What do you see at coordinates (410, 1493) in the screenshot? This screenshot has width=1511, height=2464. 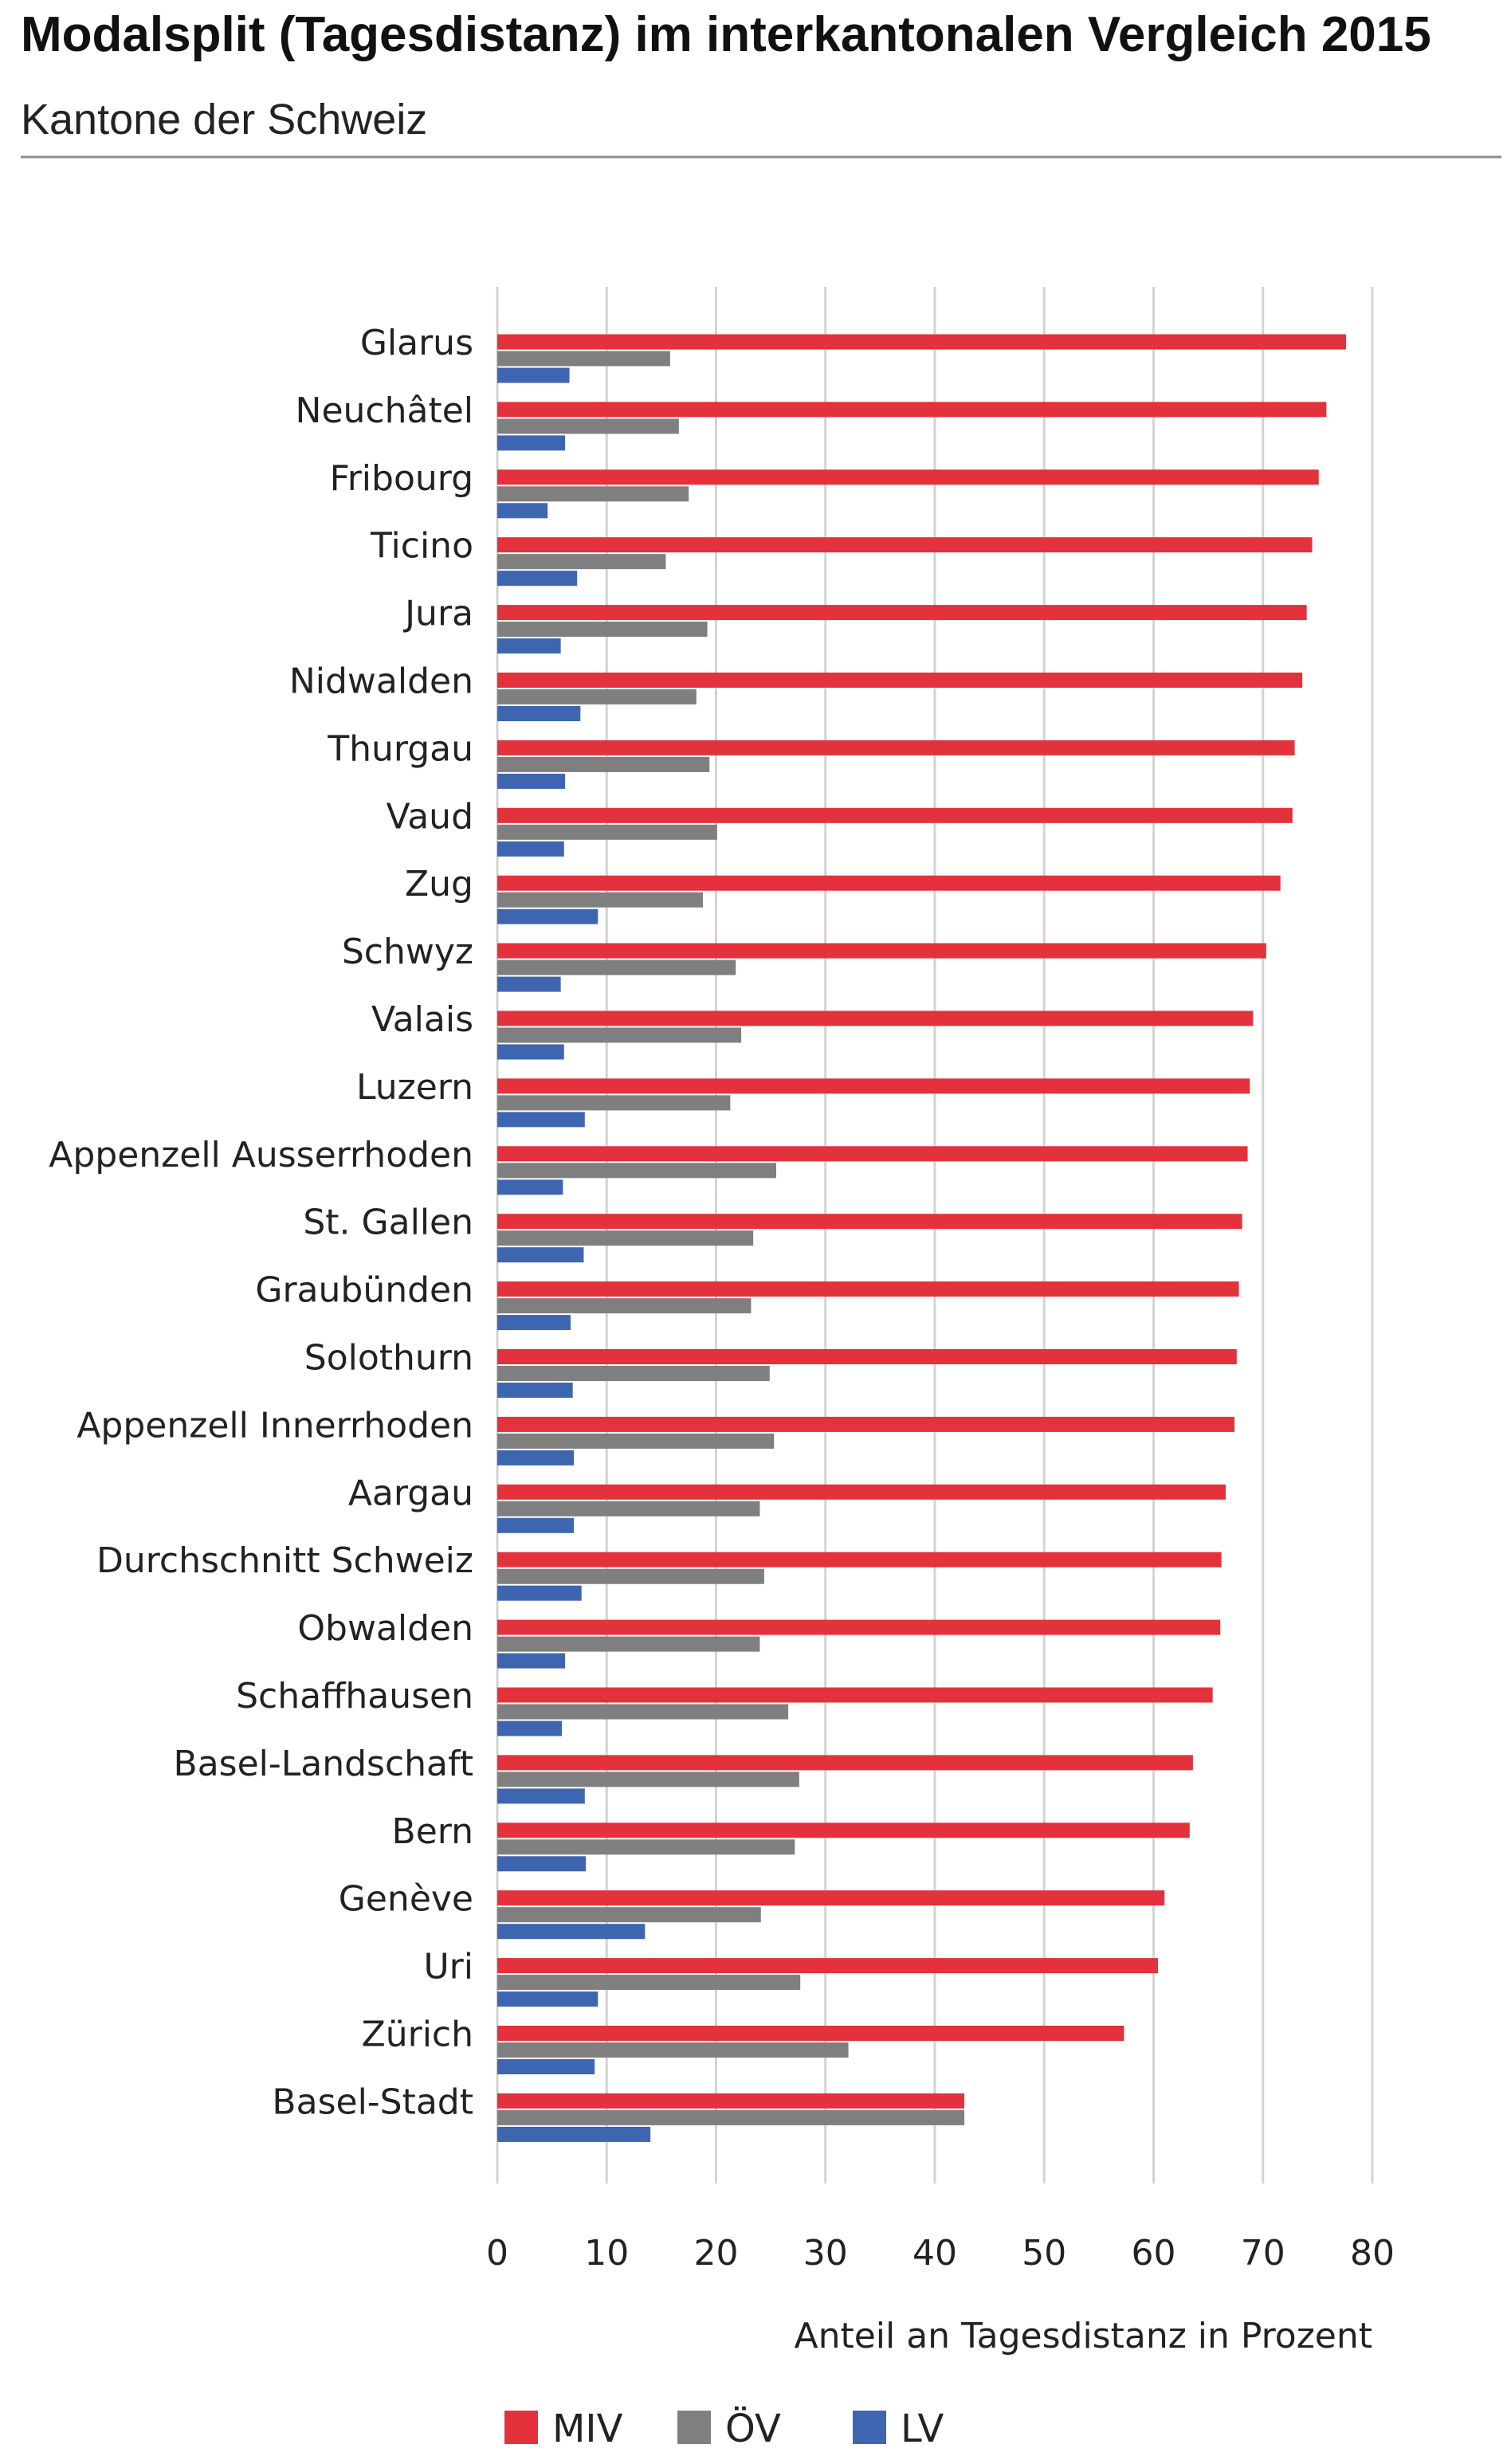 I see `category-label: Aargau` at bounding box center [410, 1493].